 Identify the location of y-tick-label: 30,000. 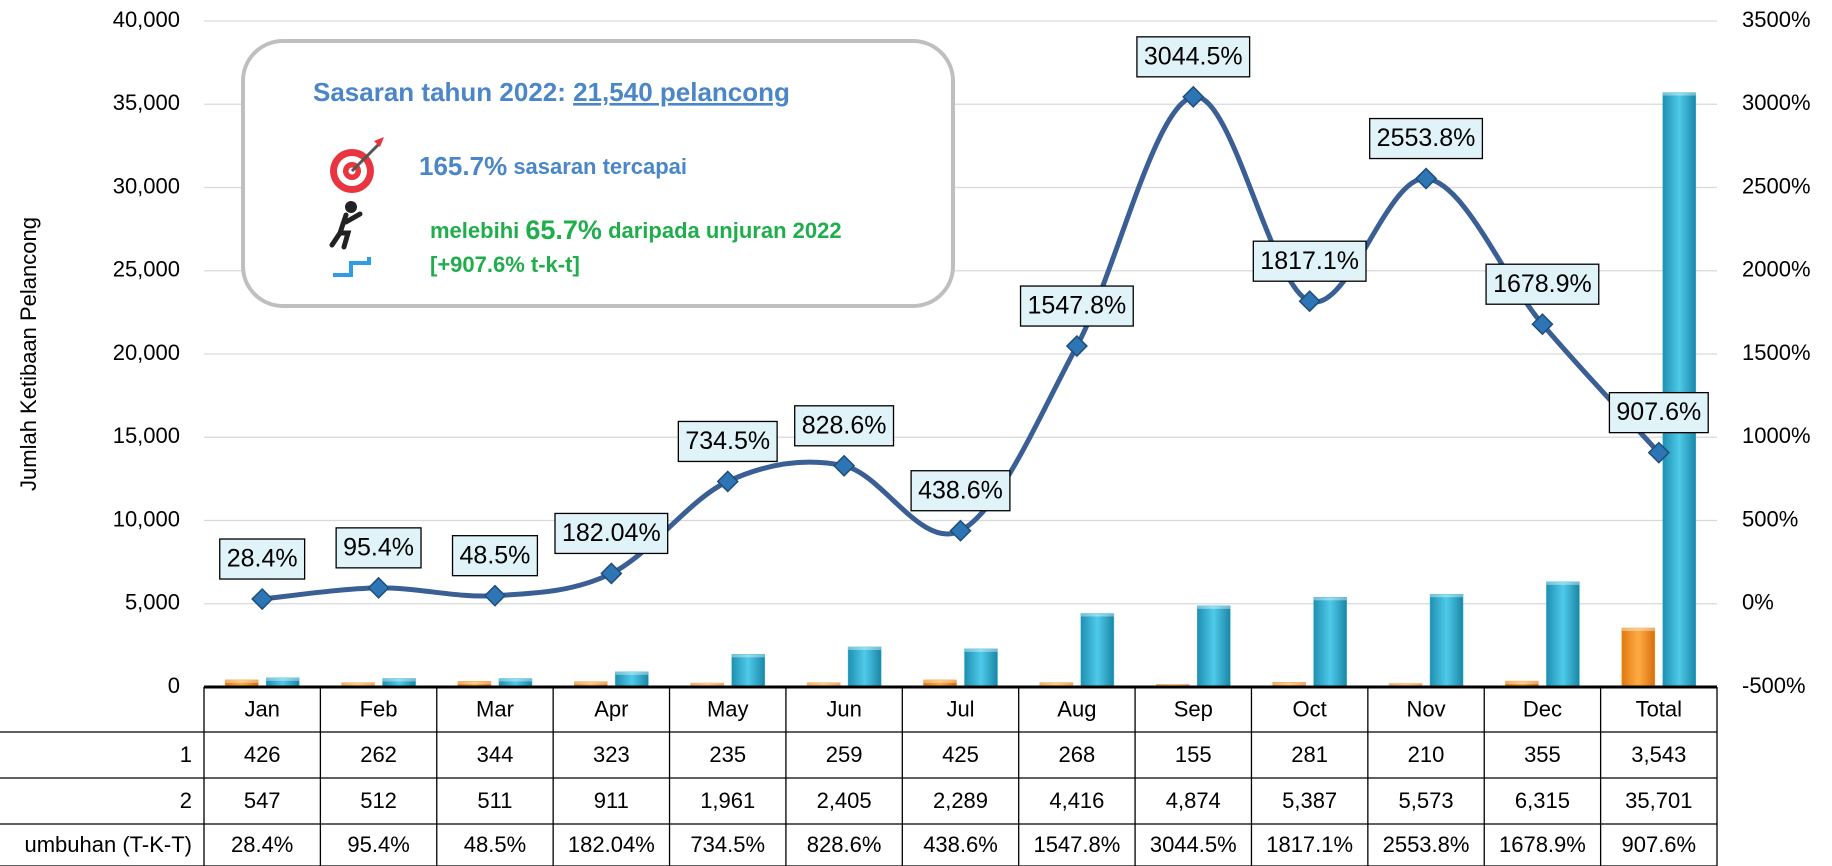
(146, 185).